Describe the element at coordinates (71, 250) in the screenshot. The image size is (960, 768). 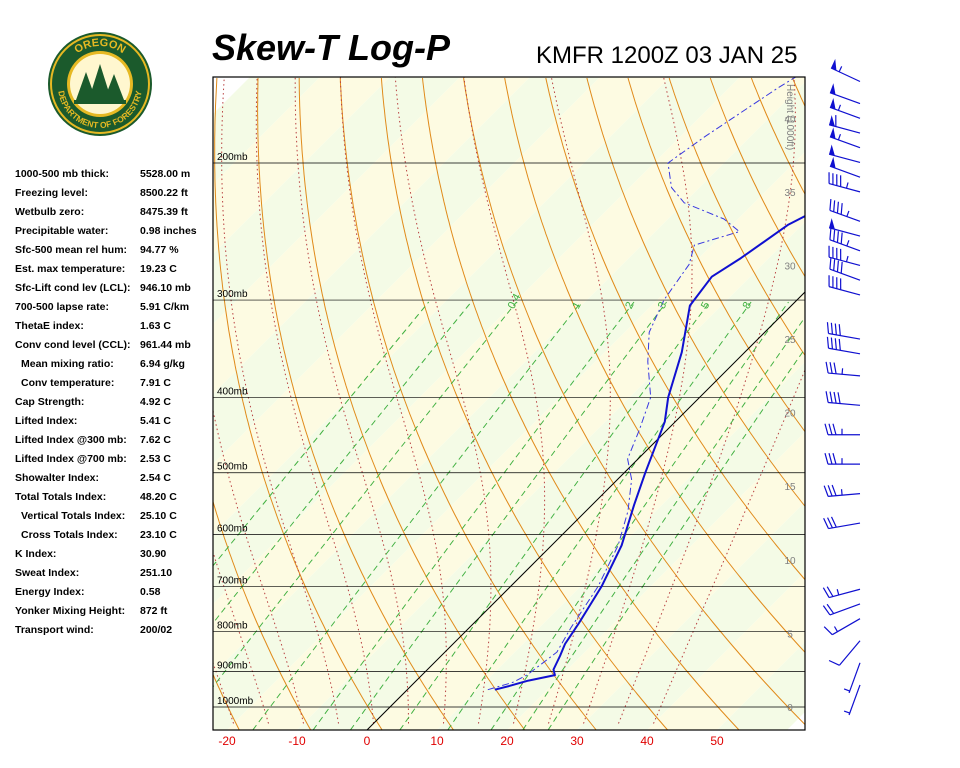
I see `index-label: Sfc-500 mean rel hum:` at that location.